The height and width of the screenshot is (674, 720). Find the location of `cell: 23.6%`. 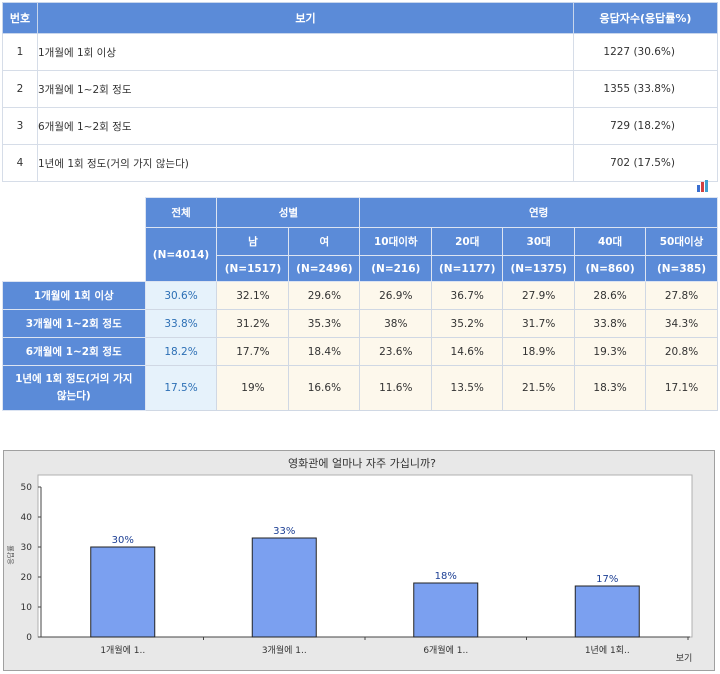

cell: 23.6% is located at coordinates (396, 351).